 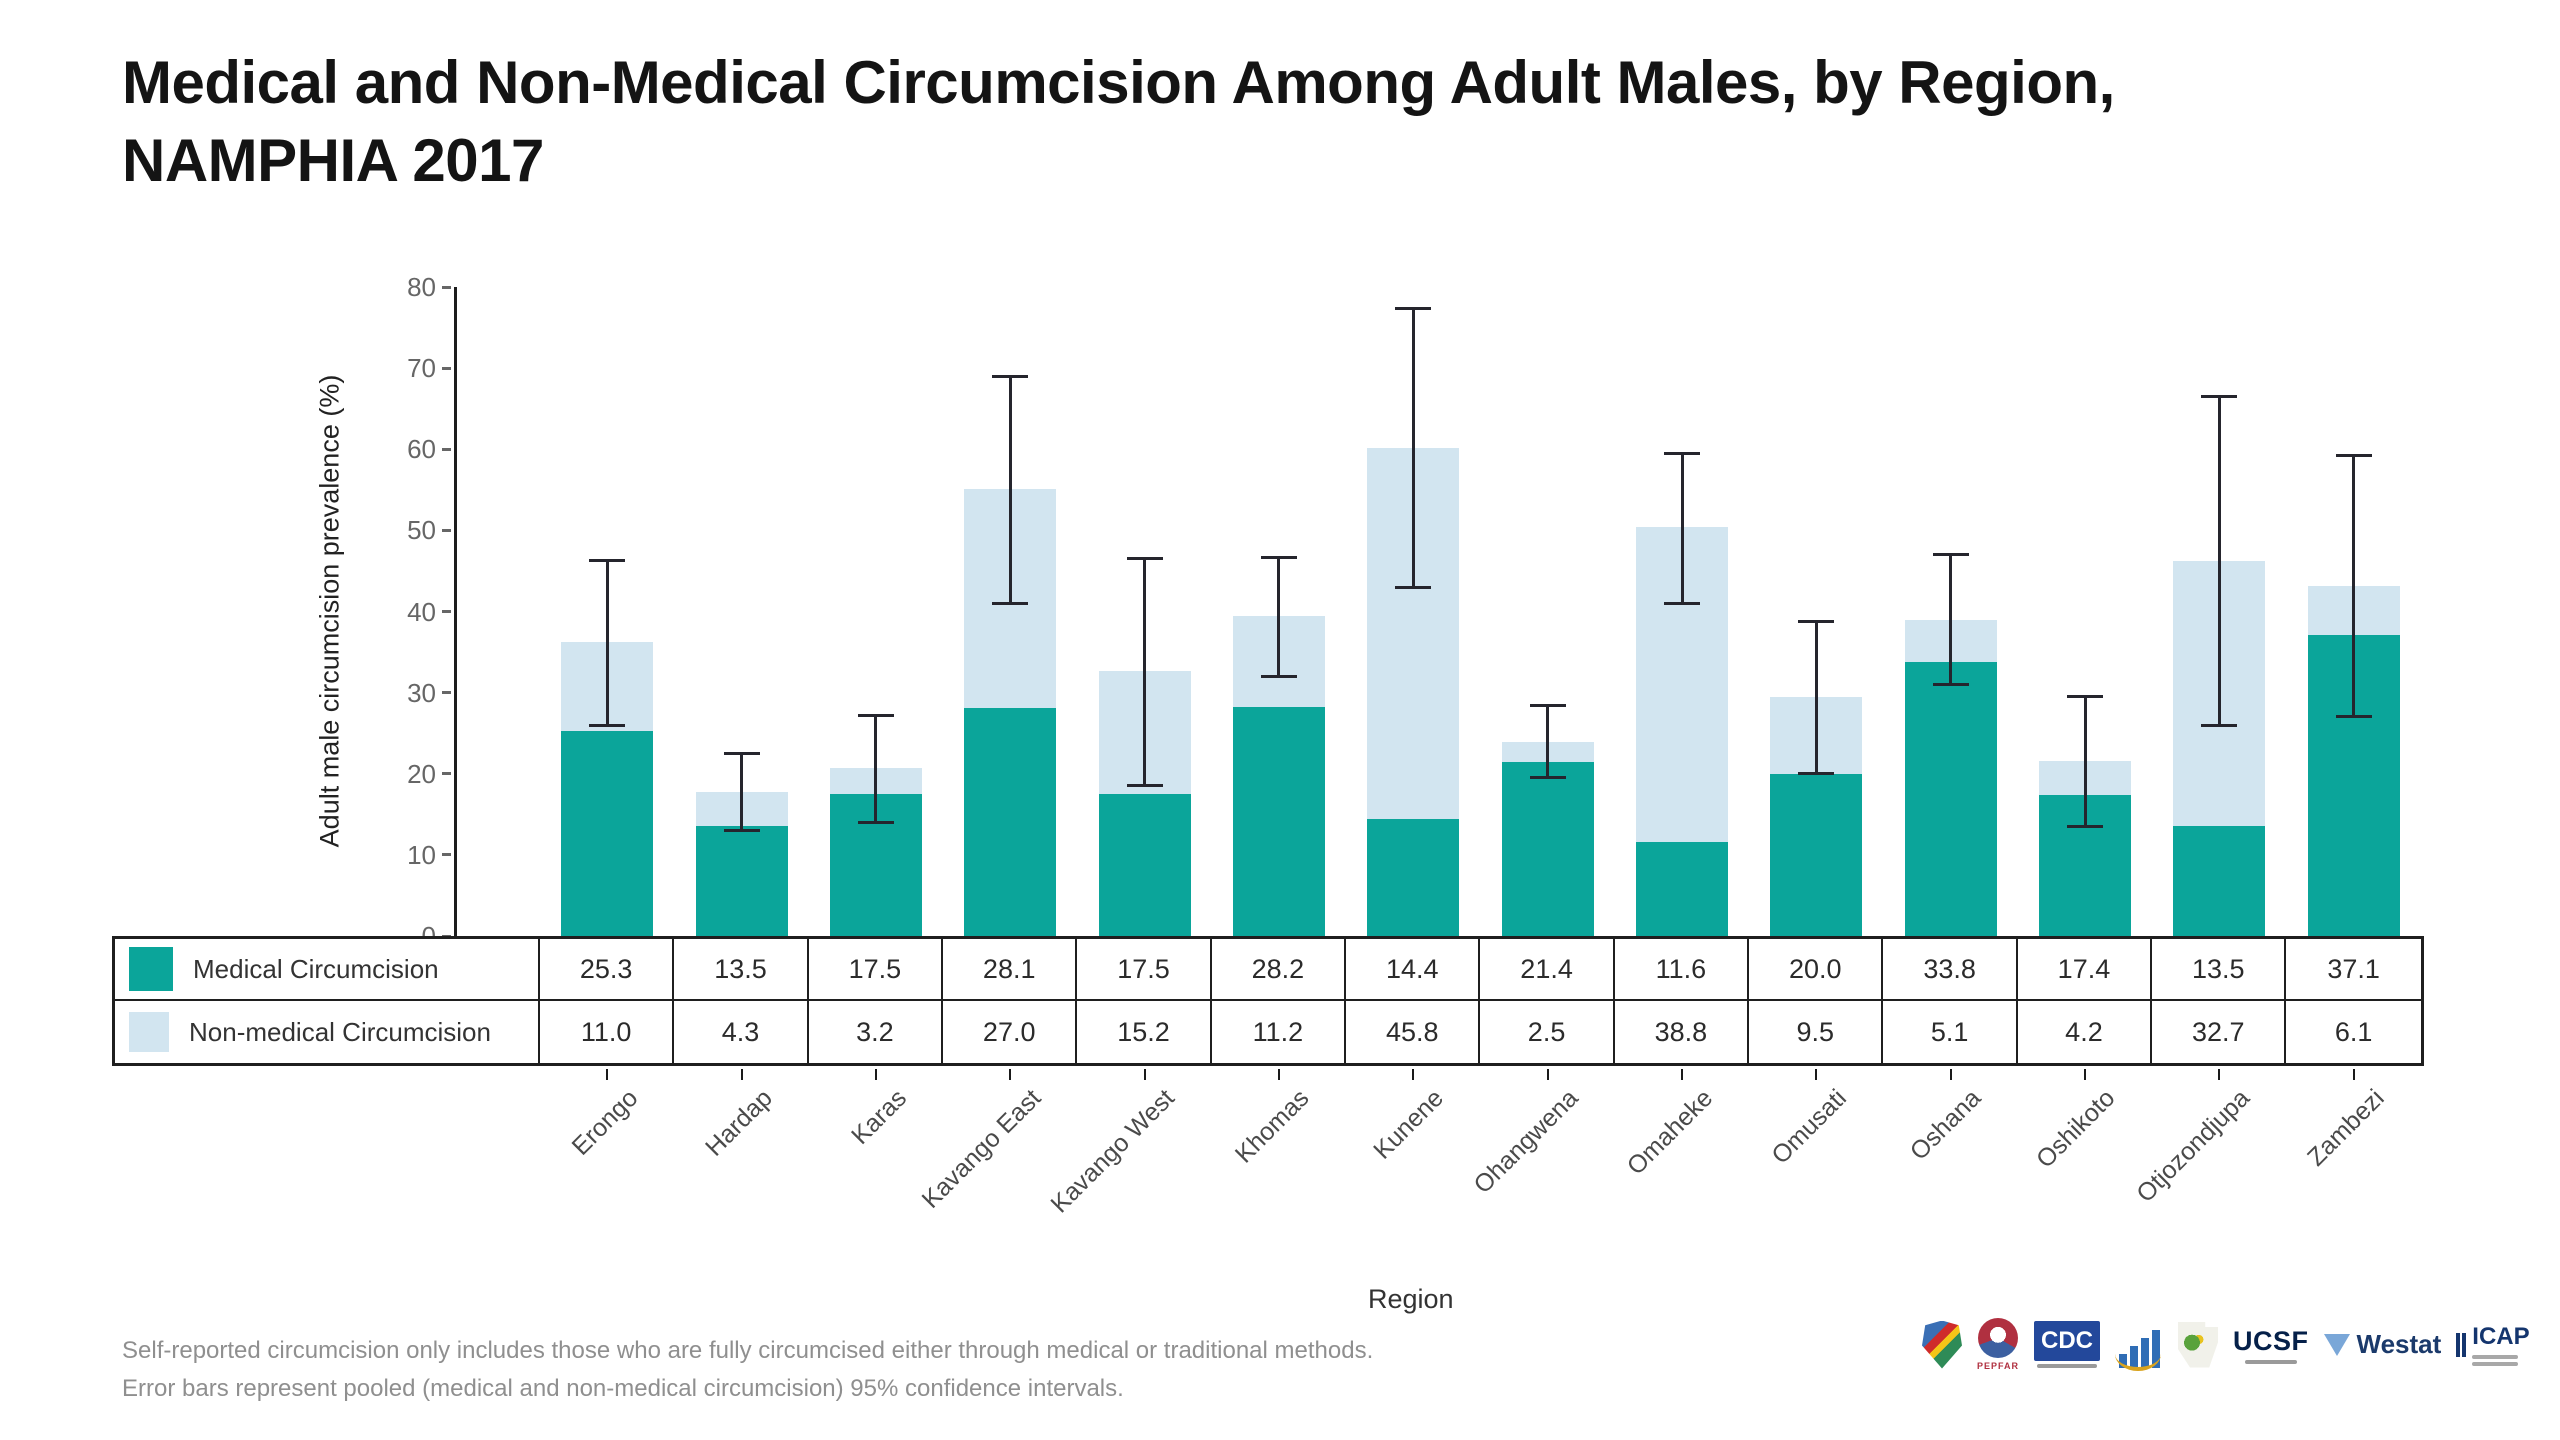 I want to click on mohss-namibia-logo, so click(x=2198, y=1344).